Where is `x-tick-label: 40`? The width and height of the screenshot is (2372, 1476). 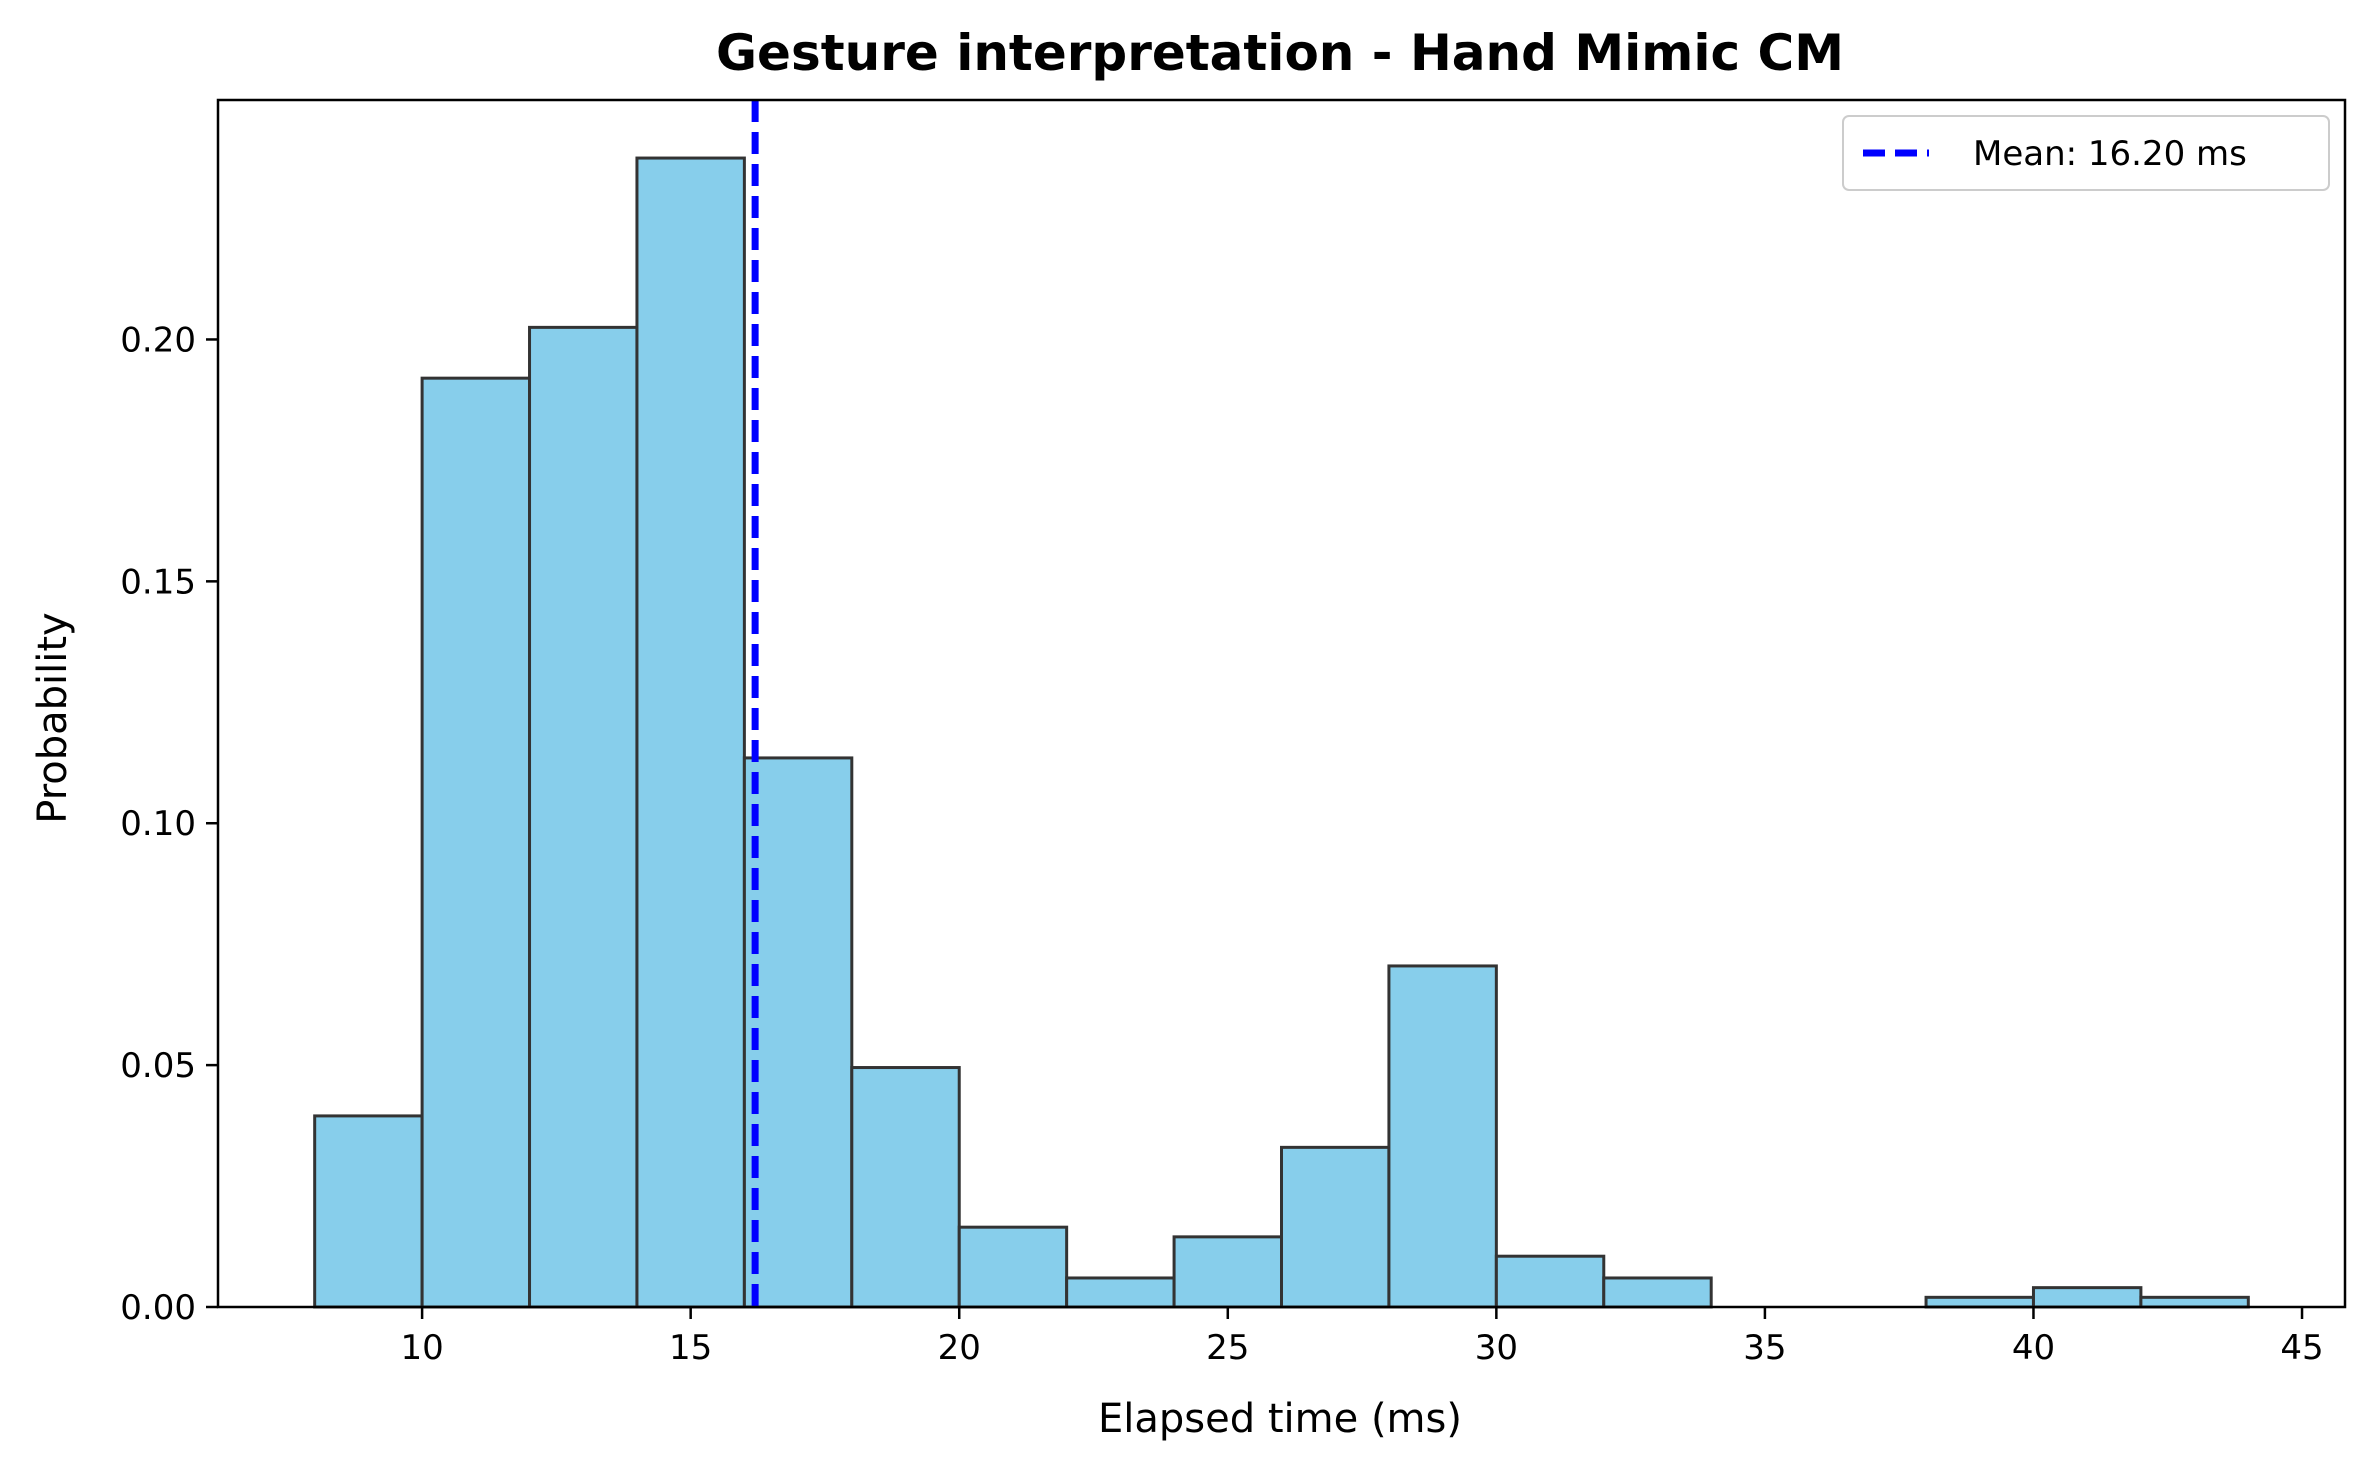
x-tick-label: 40 is located at coordinates (2033, 1348).